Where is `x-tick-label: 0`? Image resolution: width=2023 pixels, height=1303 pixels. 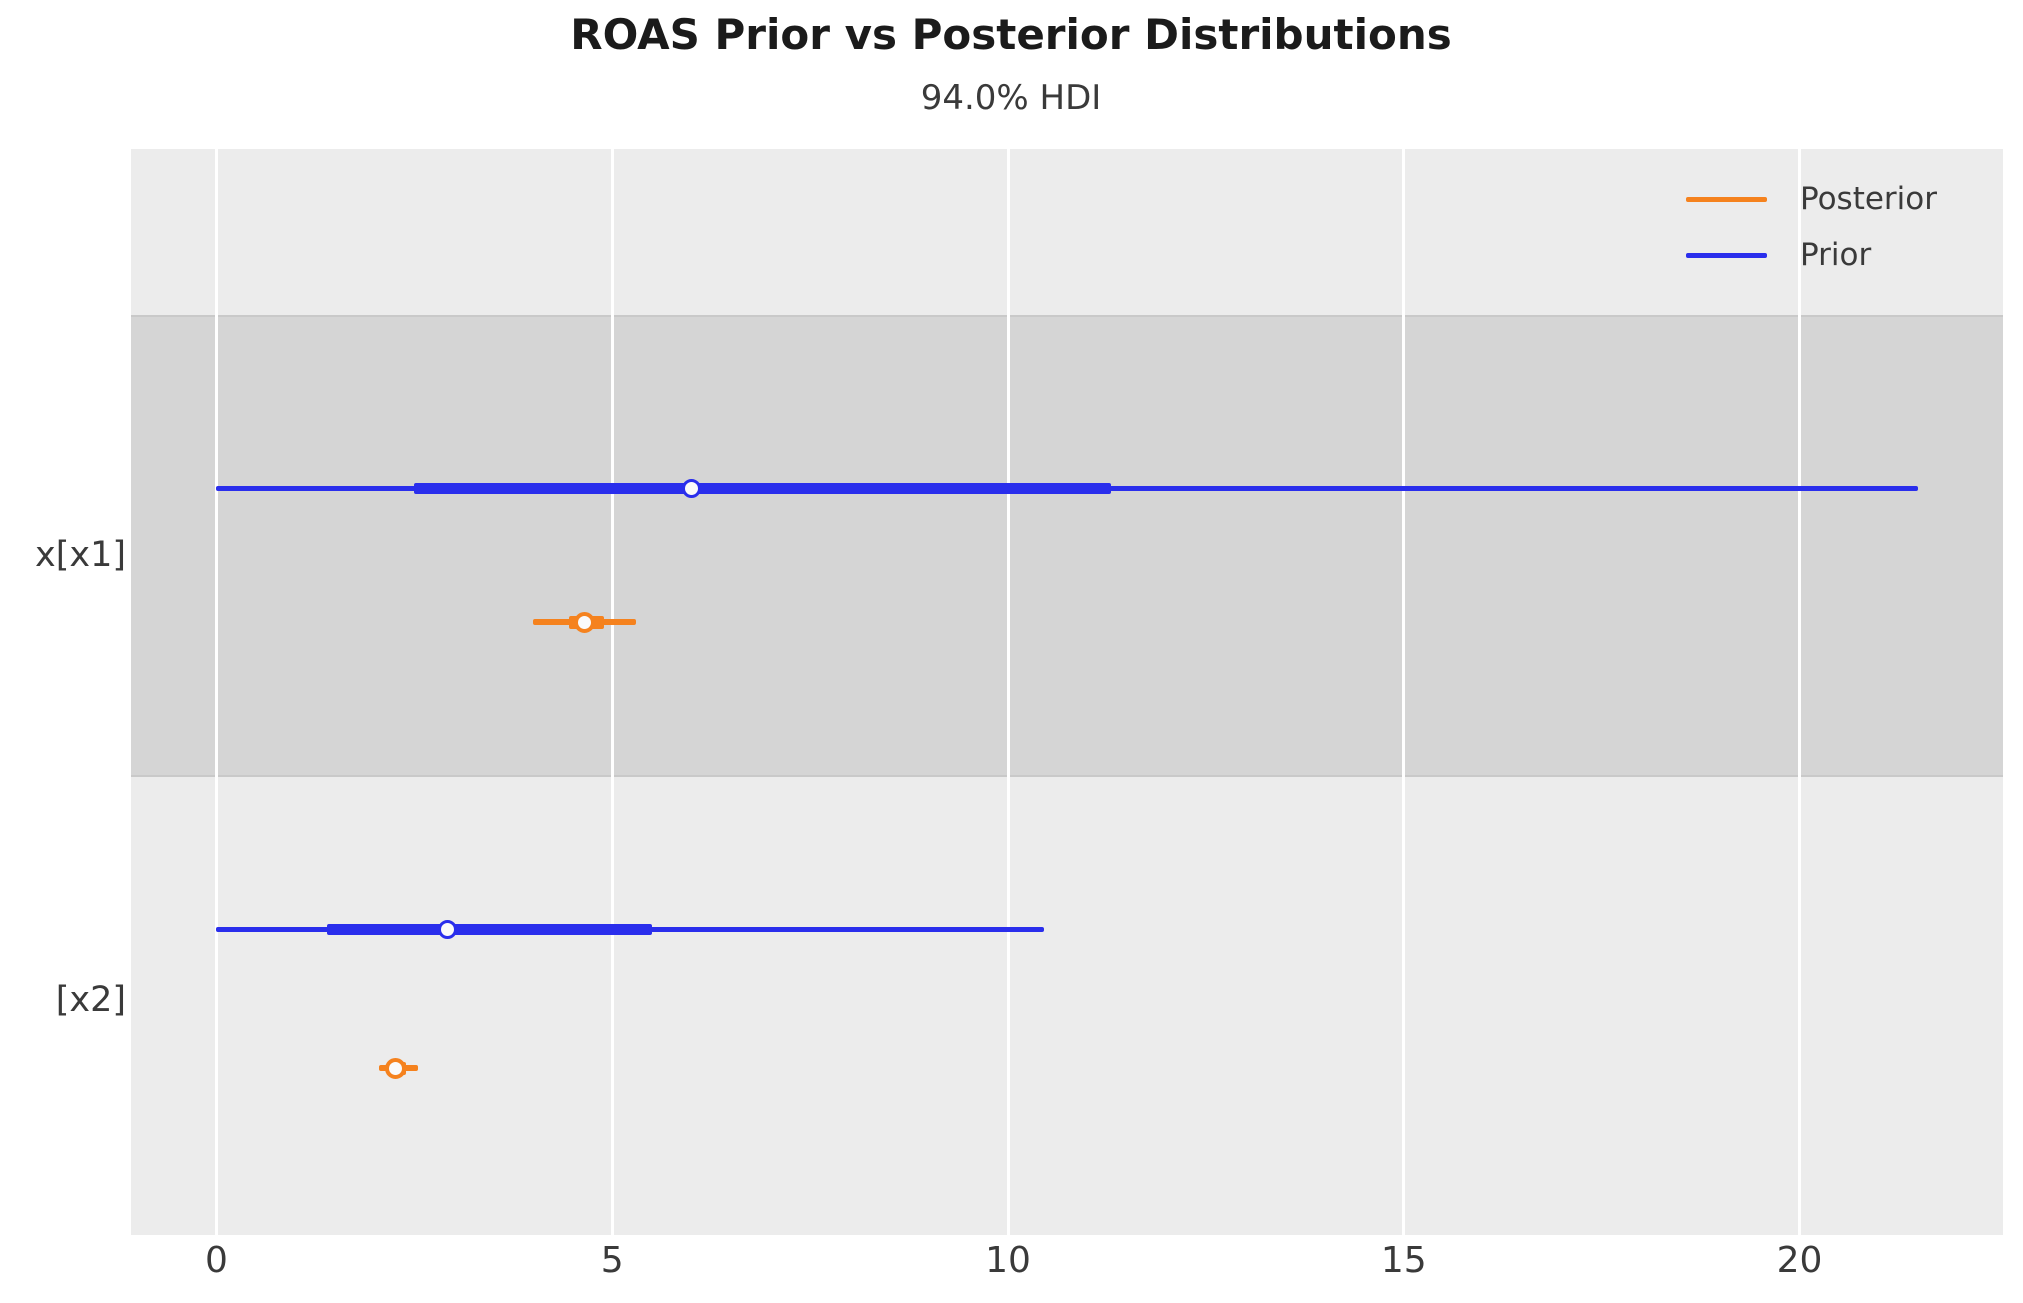 x-tick-label: 0 is located at coordinates (216, 1260).